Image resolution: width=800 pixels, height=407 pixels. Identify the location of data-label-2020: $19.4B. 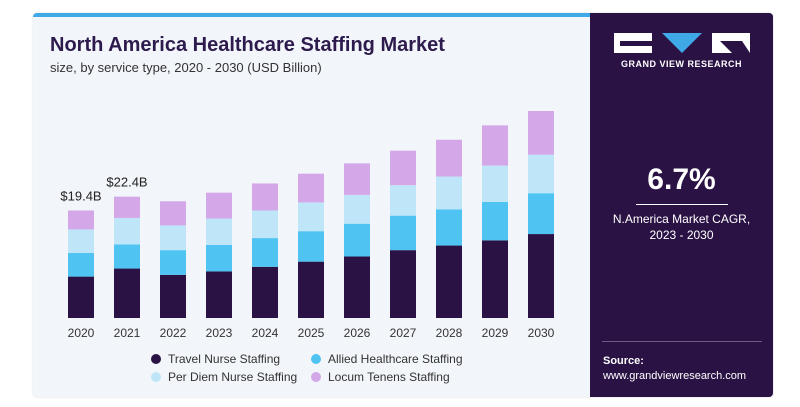
(80, 195).